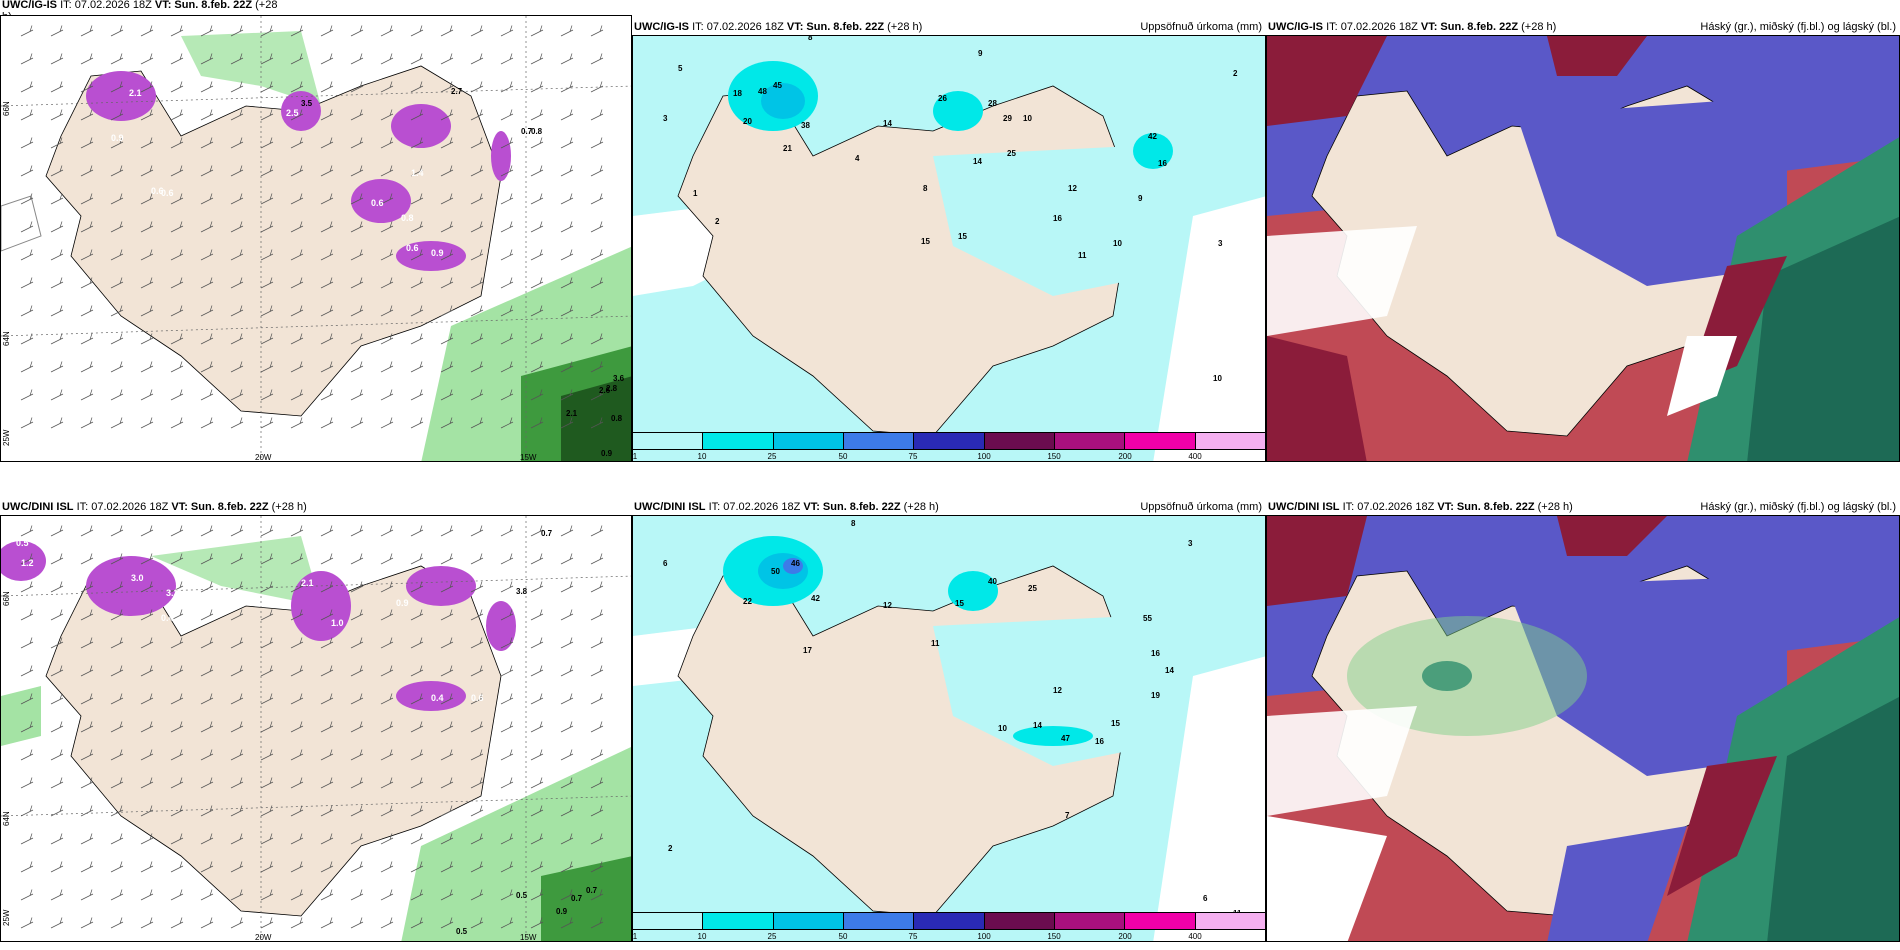 The height and width of the screenshot is (950, 1900). I want to click on value-label: 9, so click(980, 53).